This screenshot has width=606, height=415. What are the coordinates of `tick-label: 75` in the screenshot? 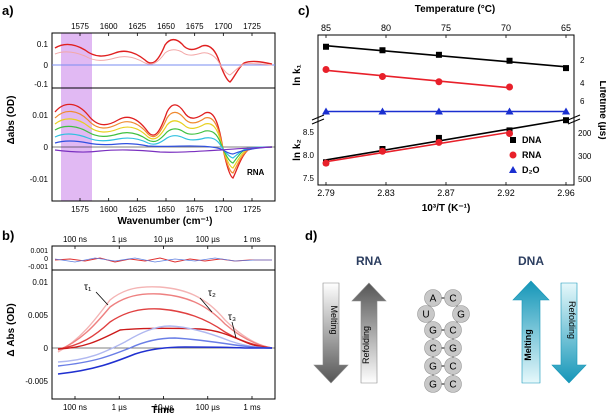 It's located at (446, 28).